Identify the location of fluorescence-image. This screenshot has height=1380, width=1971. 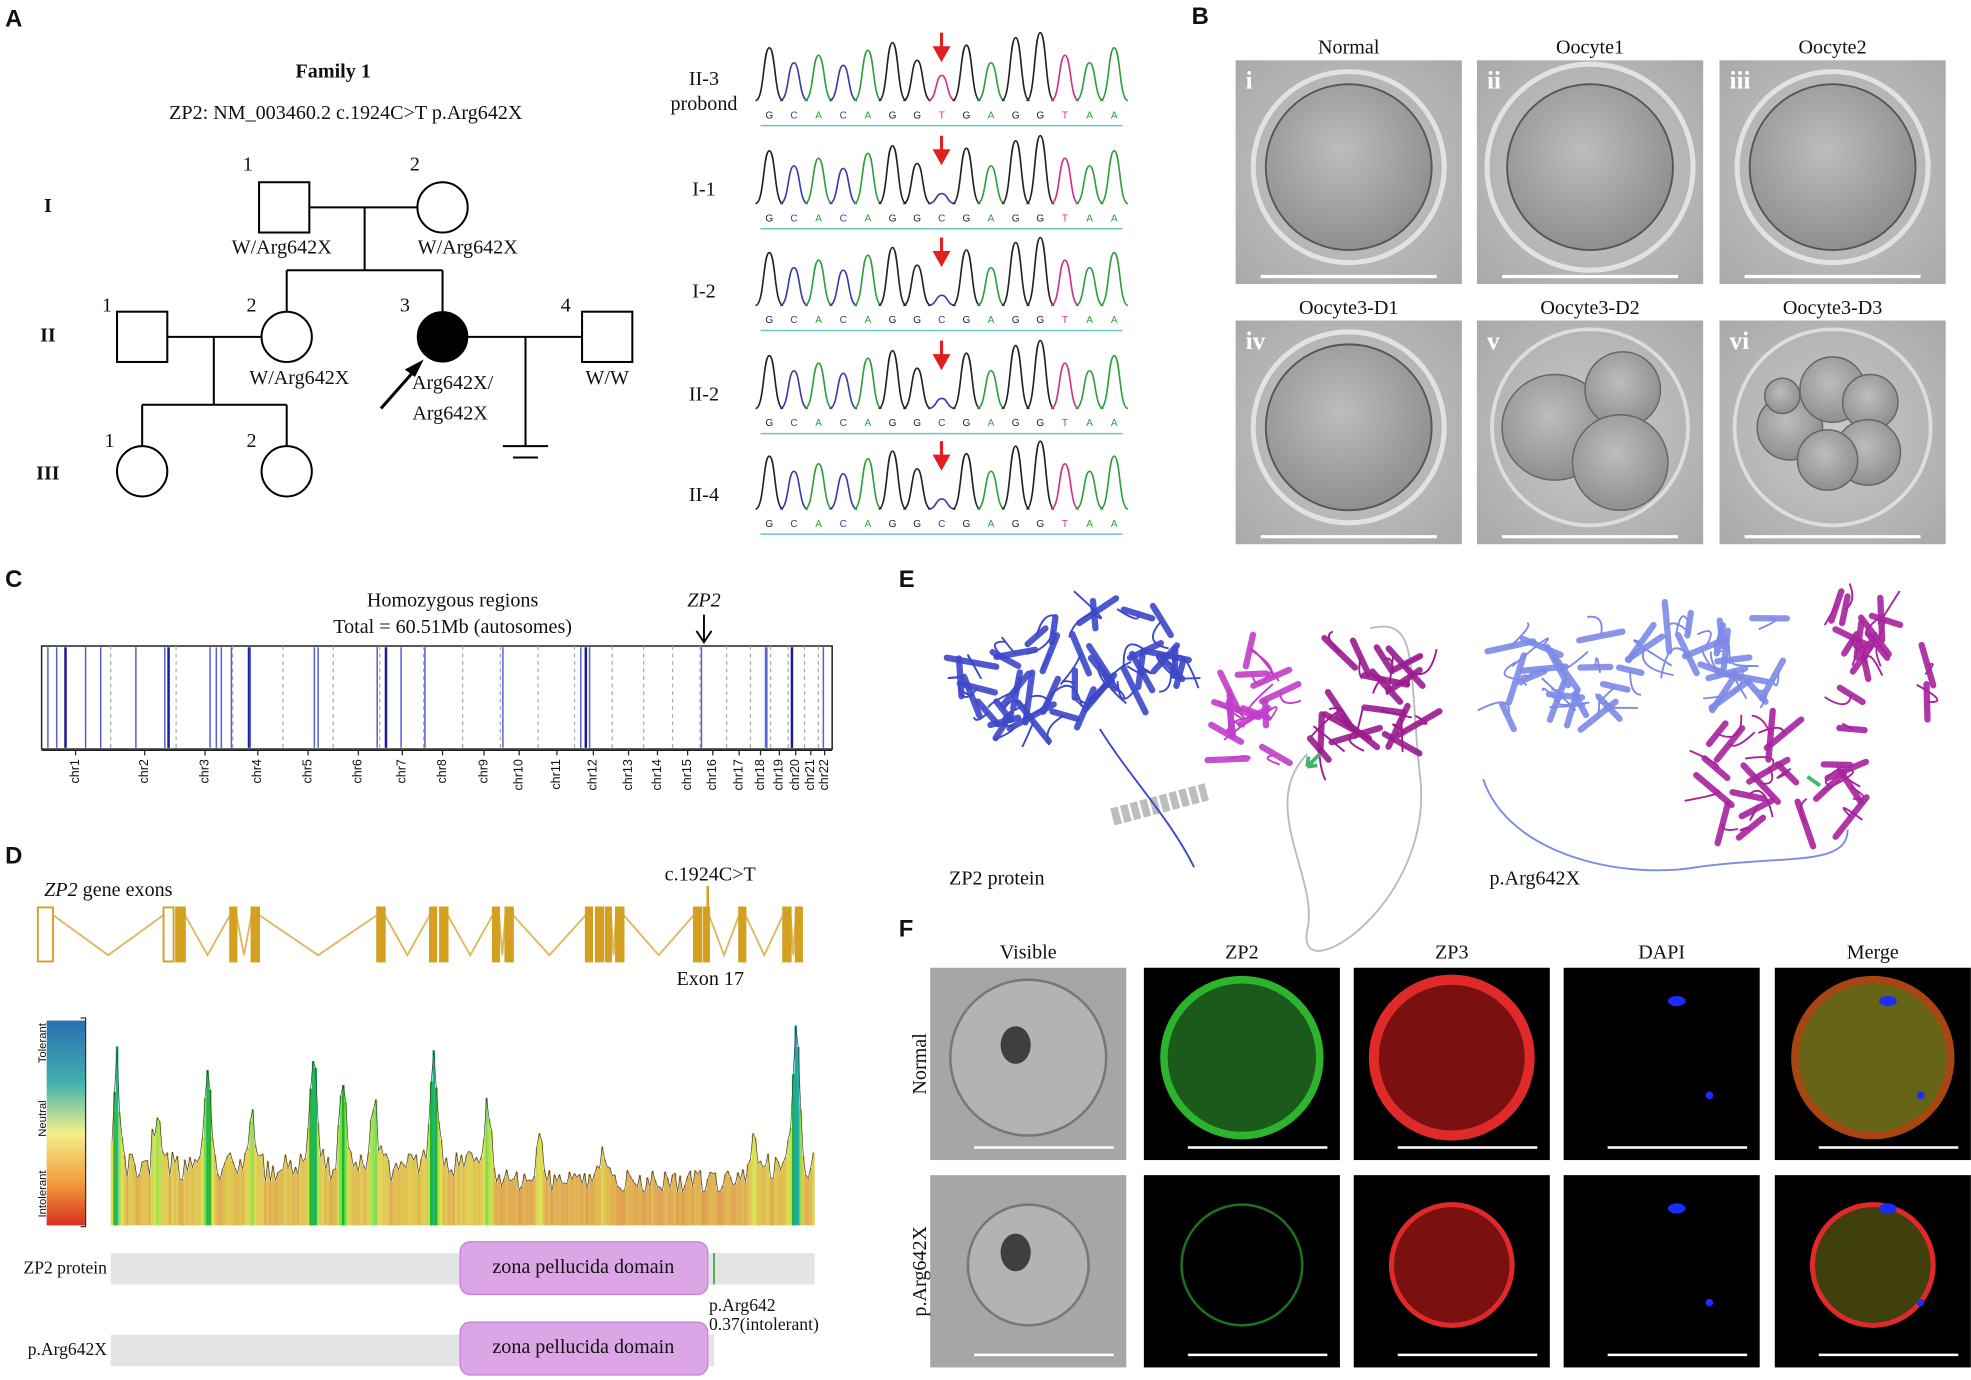
(1661, 1271).